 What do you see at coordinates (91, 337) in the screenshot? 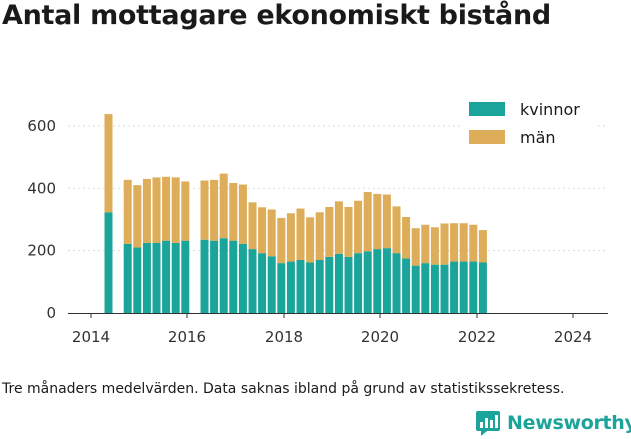
I see `x-tick-label: 2014` at bounding box center [91, 337].